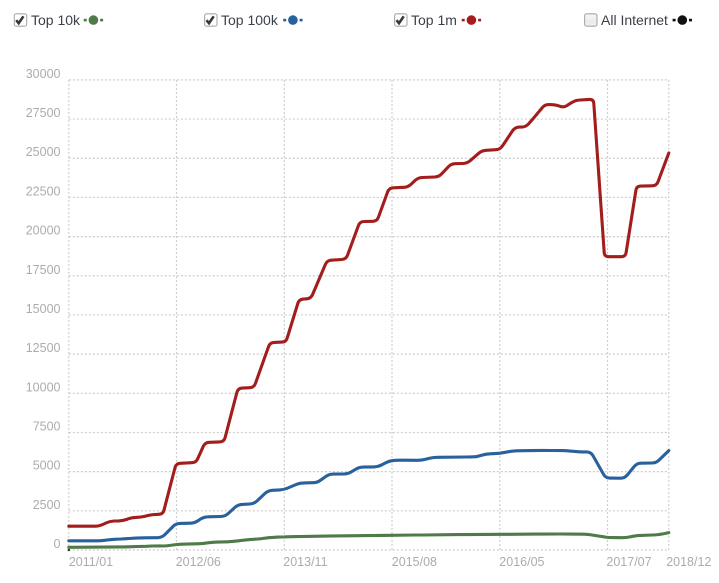 Image resolution: width=719 pixels, height=583 pixels. What do you see at coordinates (43, 152) in the screenshot?
I see `svg-text: 25000` at bounding box center [43, 152].